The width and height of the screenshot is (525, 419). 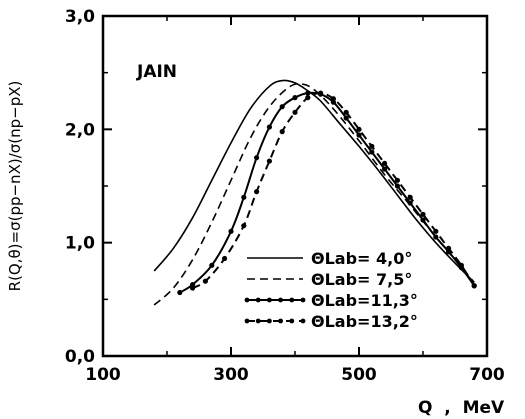 What do you see at coordinates (80, 130) in the screenshot?
I see `y-tick-label: 2,0` at bounding box center [80, 130].